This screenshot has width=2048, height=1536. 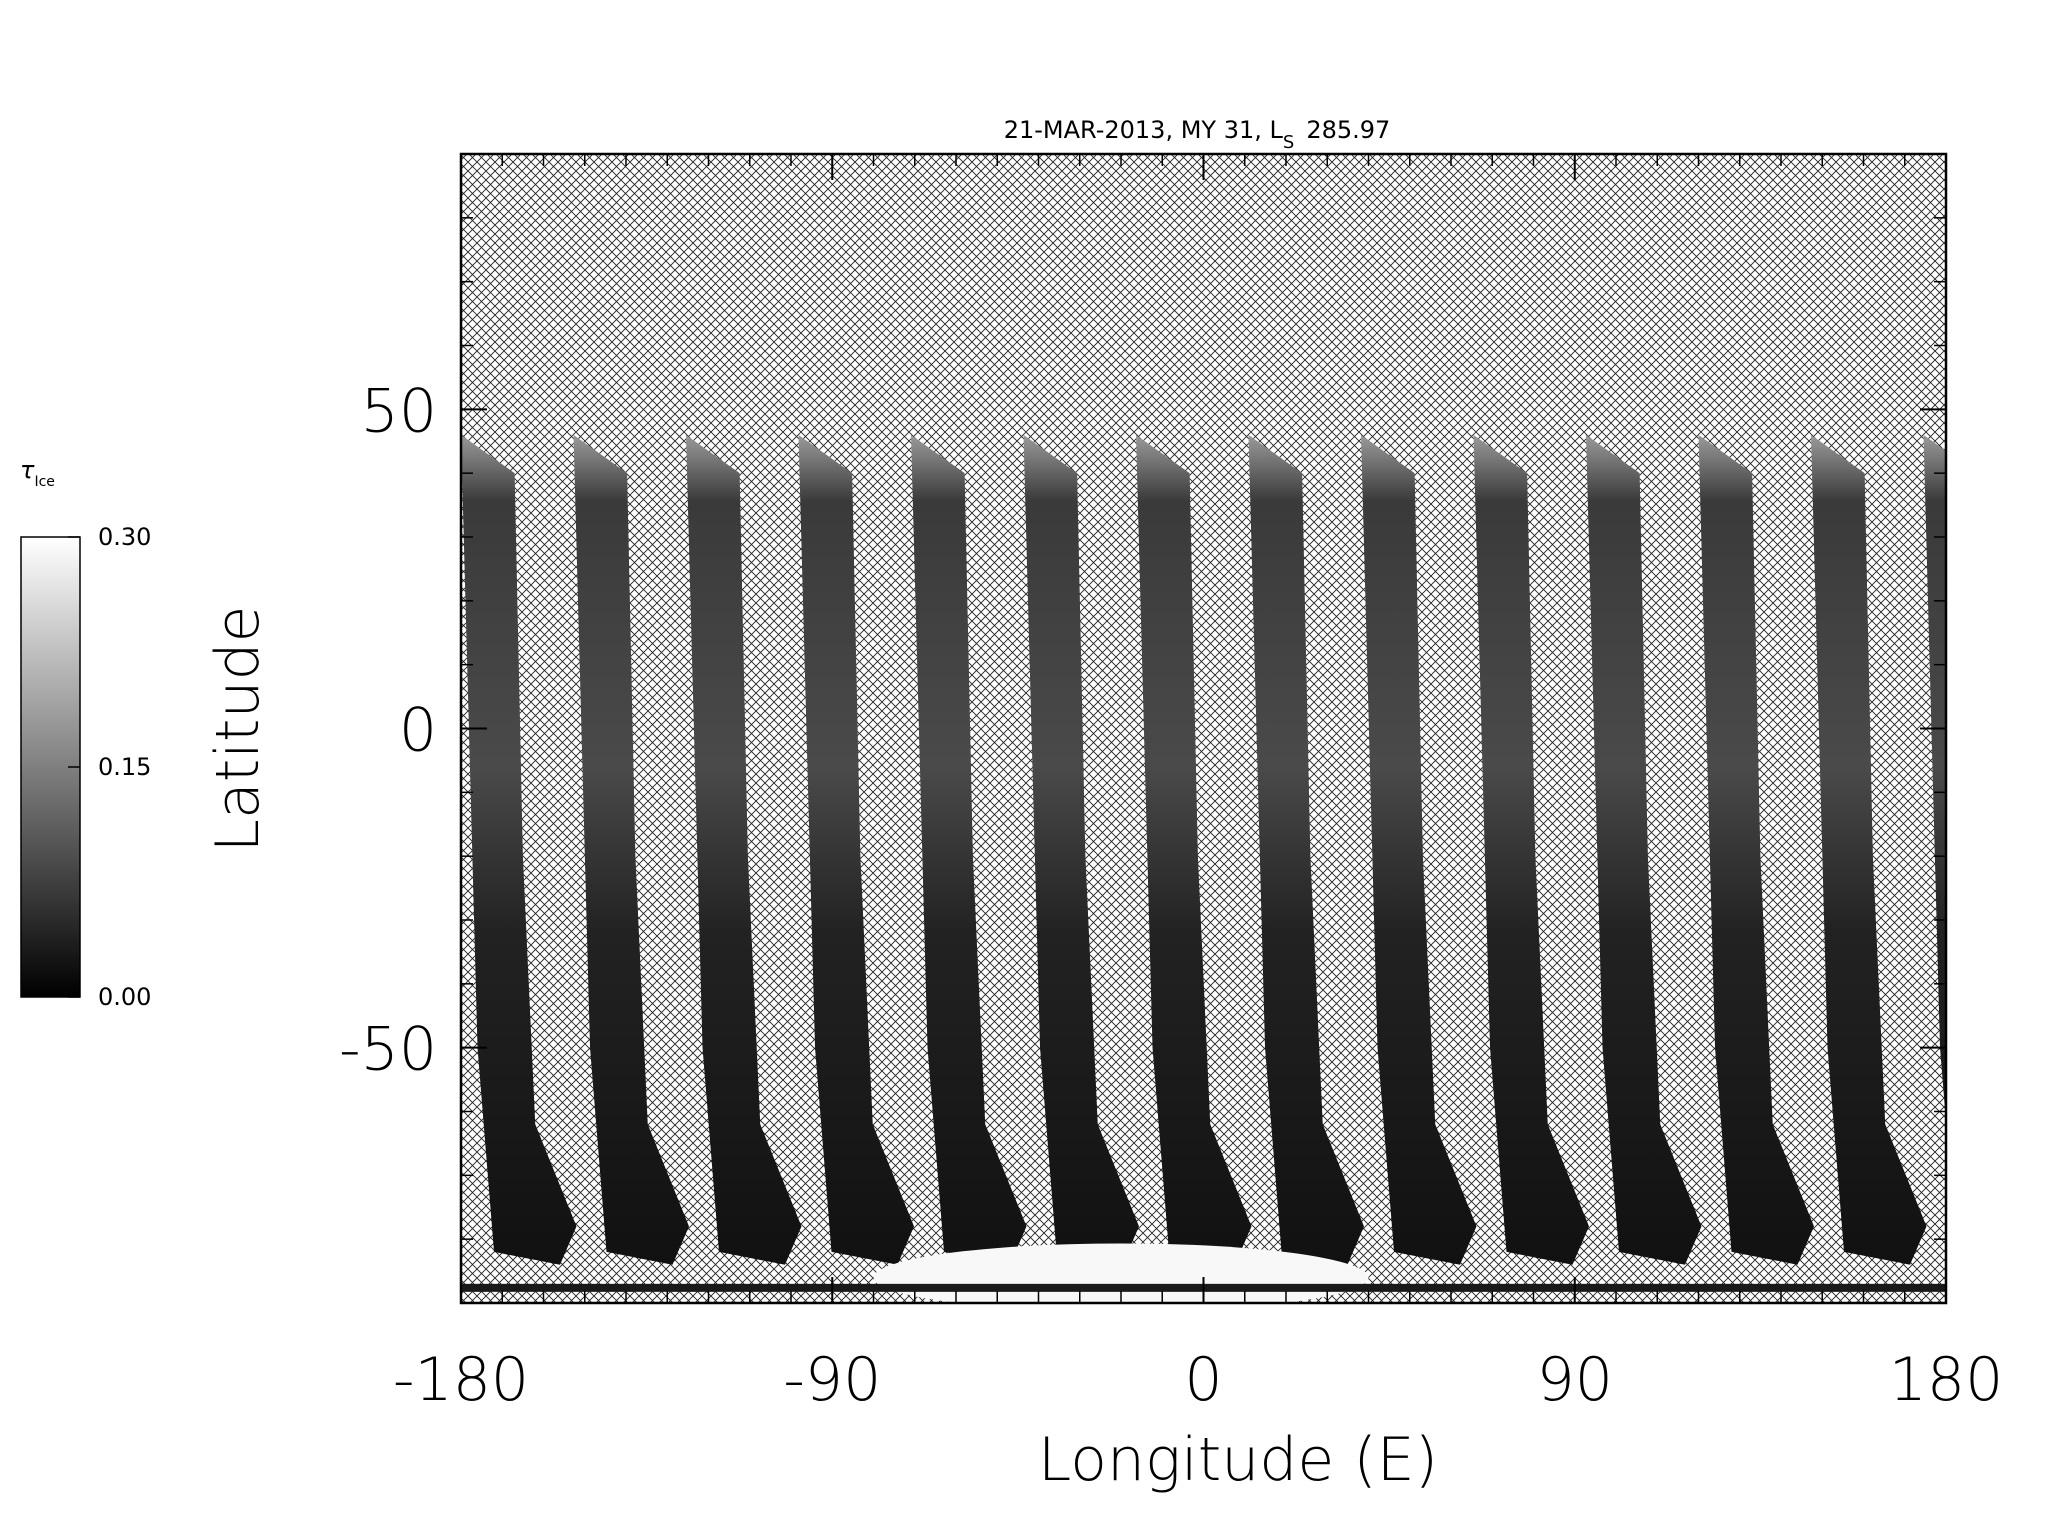 What do you see at coordinates (461, 1380) in the screenshot?
I see `x-tick-label: -180` at bounding box center [461, 1380].